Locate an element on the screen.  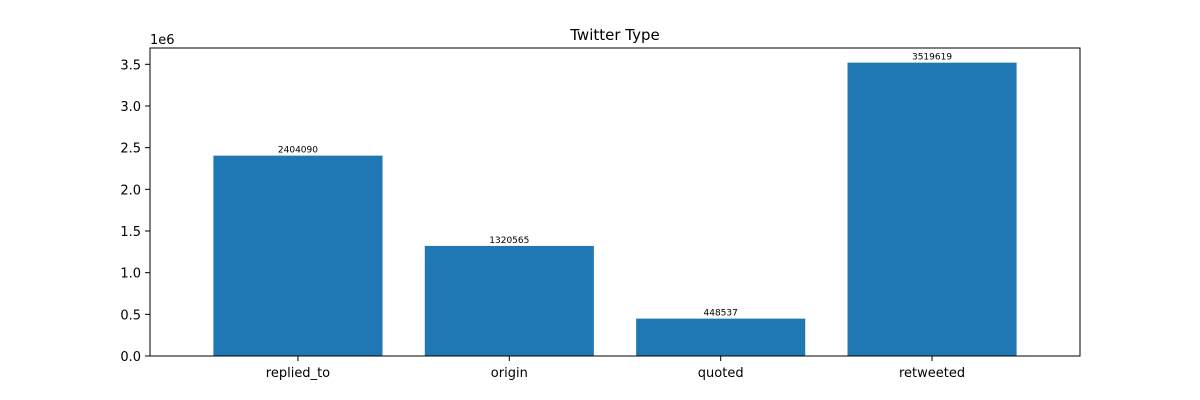
bar-retweeted is located at coordinates (932, 209).